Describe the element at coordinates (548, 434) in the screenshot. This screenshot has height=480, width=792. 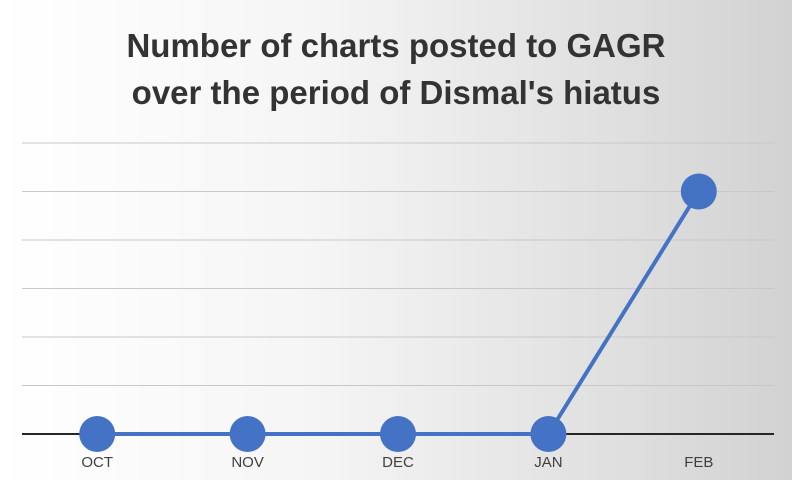
I see `data-point-jan` at that location.